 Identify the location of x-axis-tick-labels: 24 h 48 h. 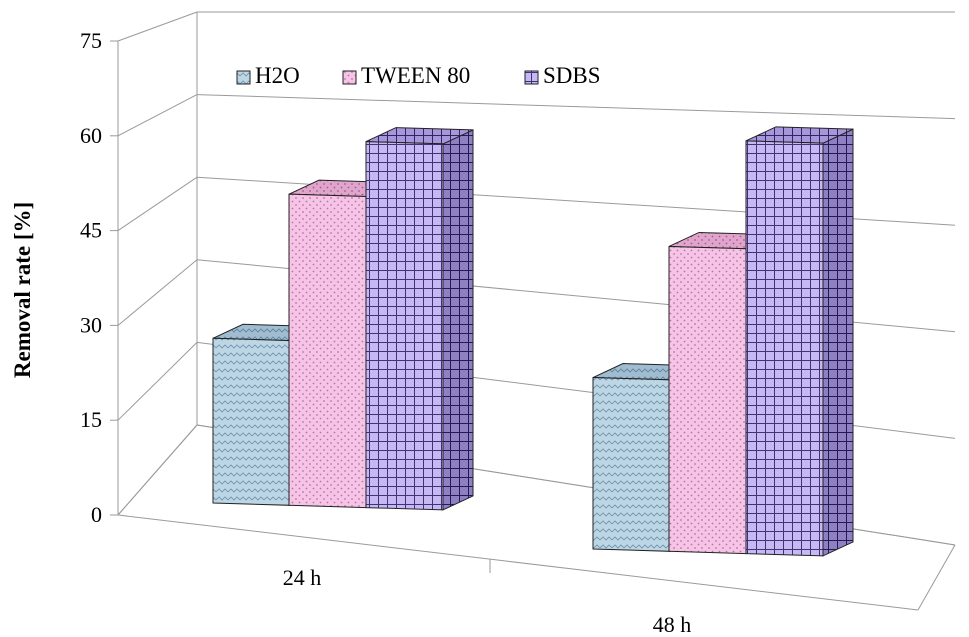
(487, 598).